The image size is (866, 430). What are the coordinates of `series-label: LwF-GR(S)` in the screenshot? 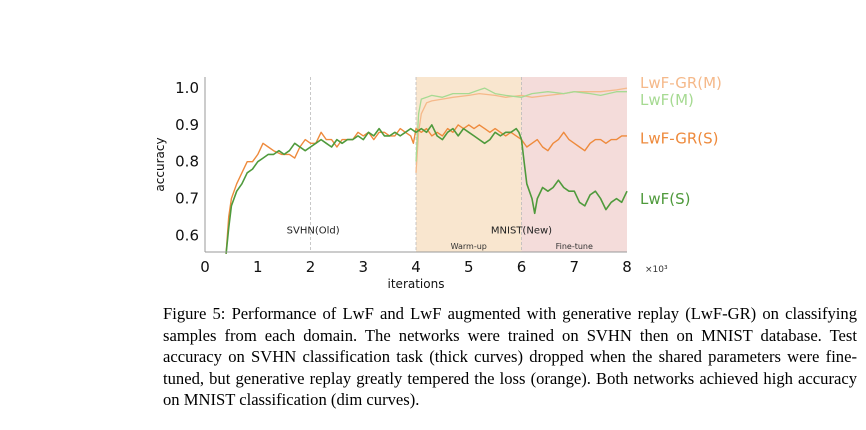 It's located at (679, 138).